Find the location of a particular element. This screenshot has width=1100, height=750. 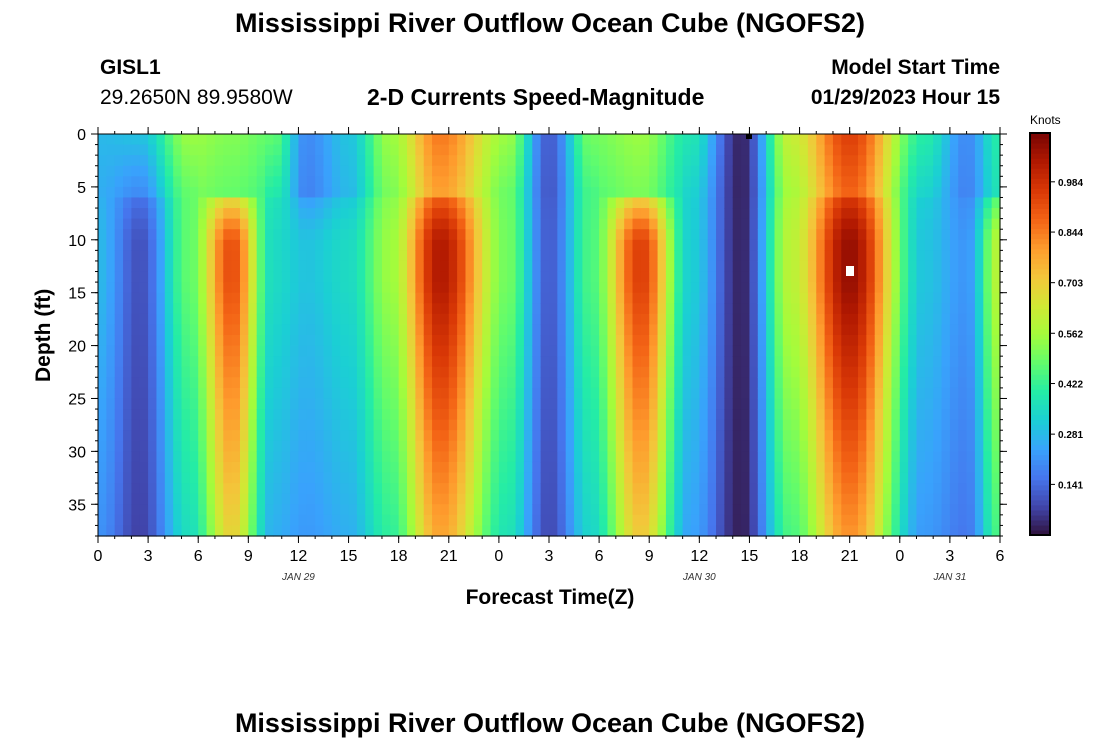

model-start-label: Model Start Time is located at coordinates (915, 67).